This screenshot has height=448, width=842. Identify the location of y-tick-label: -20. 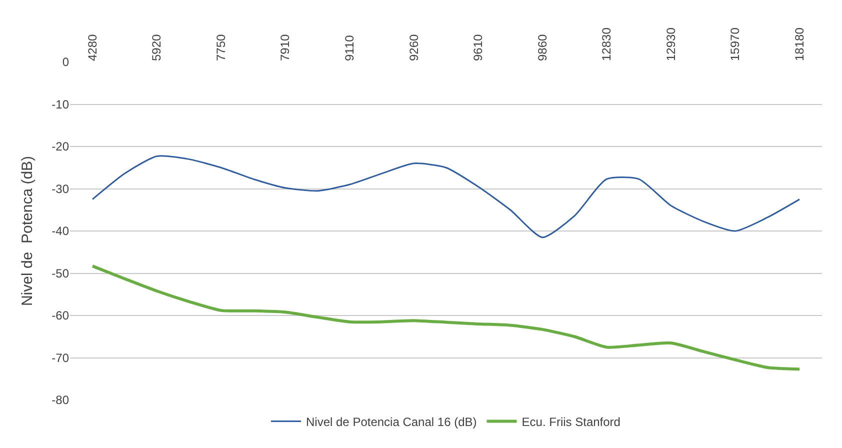
(61, 147).